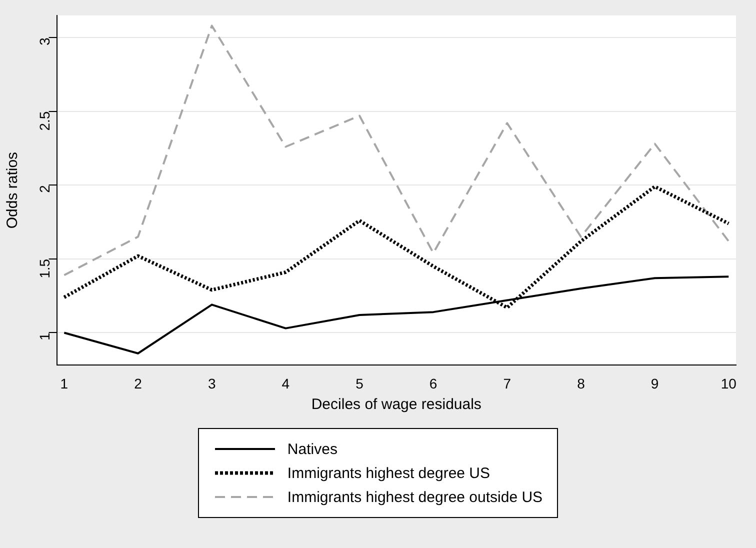  I want to click on legend-label: Natives, so click(312, 449).